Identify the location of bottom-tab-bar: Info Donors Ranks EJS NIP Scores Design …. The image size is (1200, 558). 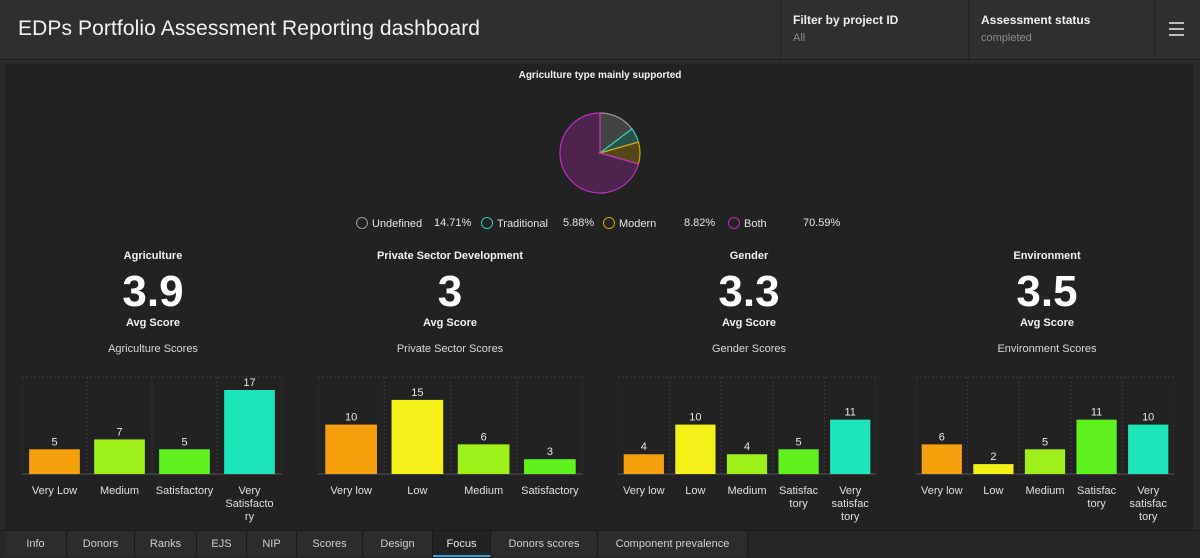
(600, 544).